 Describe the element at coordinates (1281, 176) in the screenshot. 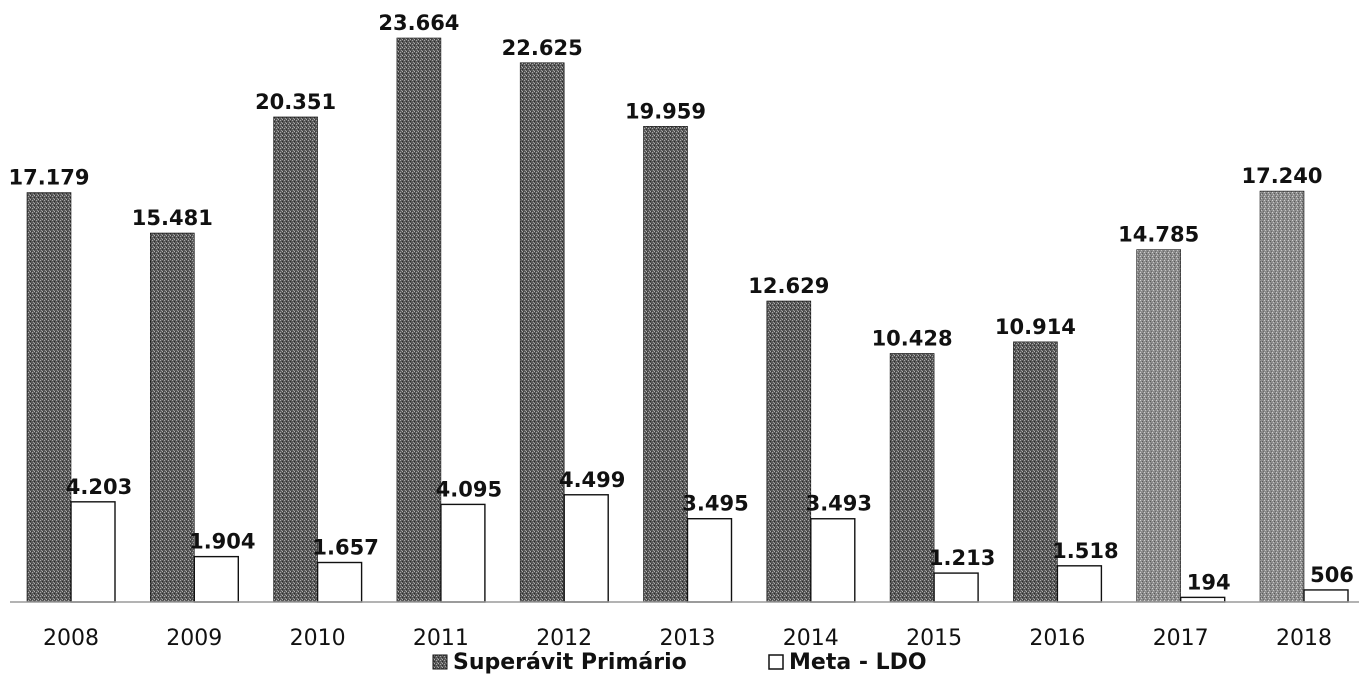

I see `value-label-superavit-2018: 17.240` at that location.